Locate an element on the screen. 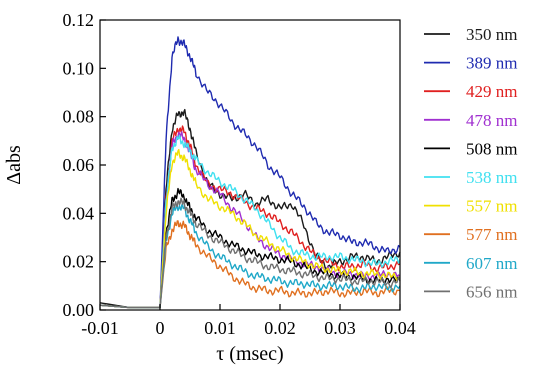  x-axis-label: τ (msec) is located at coordinates (249, 354).